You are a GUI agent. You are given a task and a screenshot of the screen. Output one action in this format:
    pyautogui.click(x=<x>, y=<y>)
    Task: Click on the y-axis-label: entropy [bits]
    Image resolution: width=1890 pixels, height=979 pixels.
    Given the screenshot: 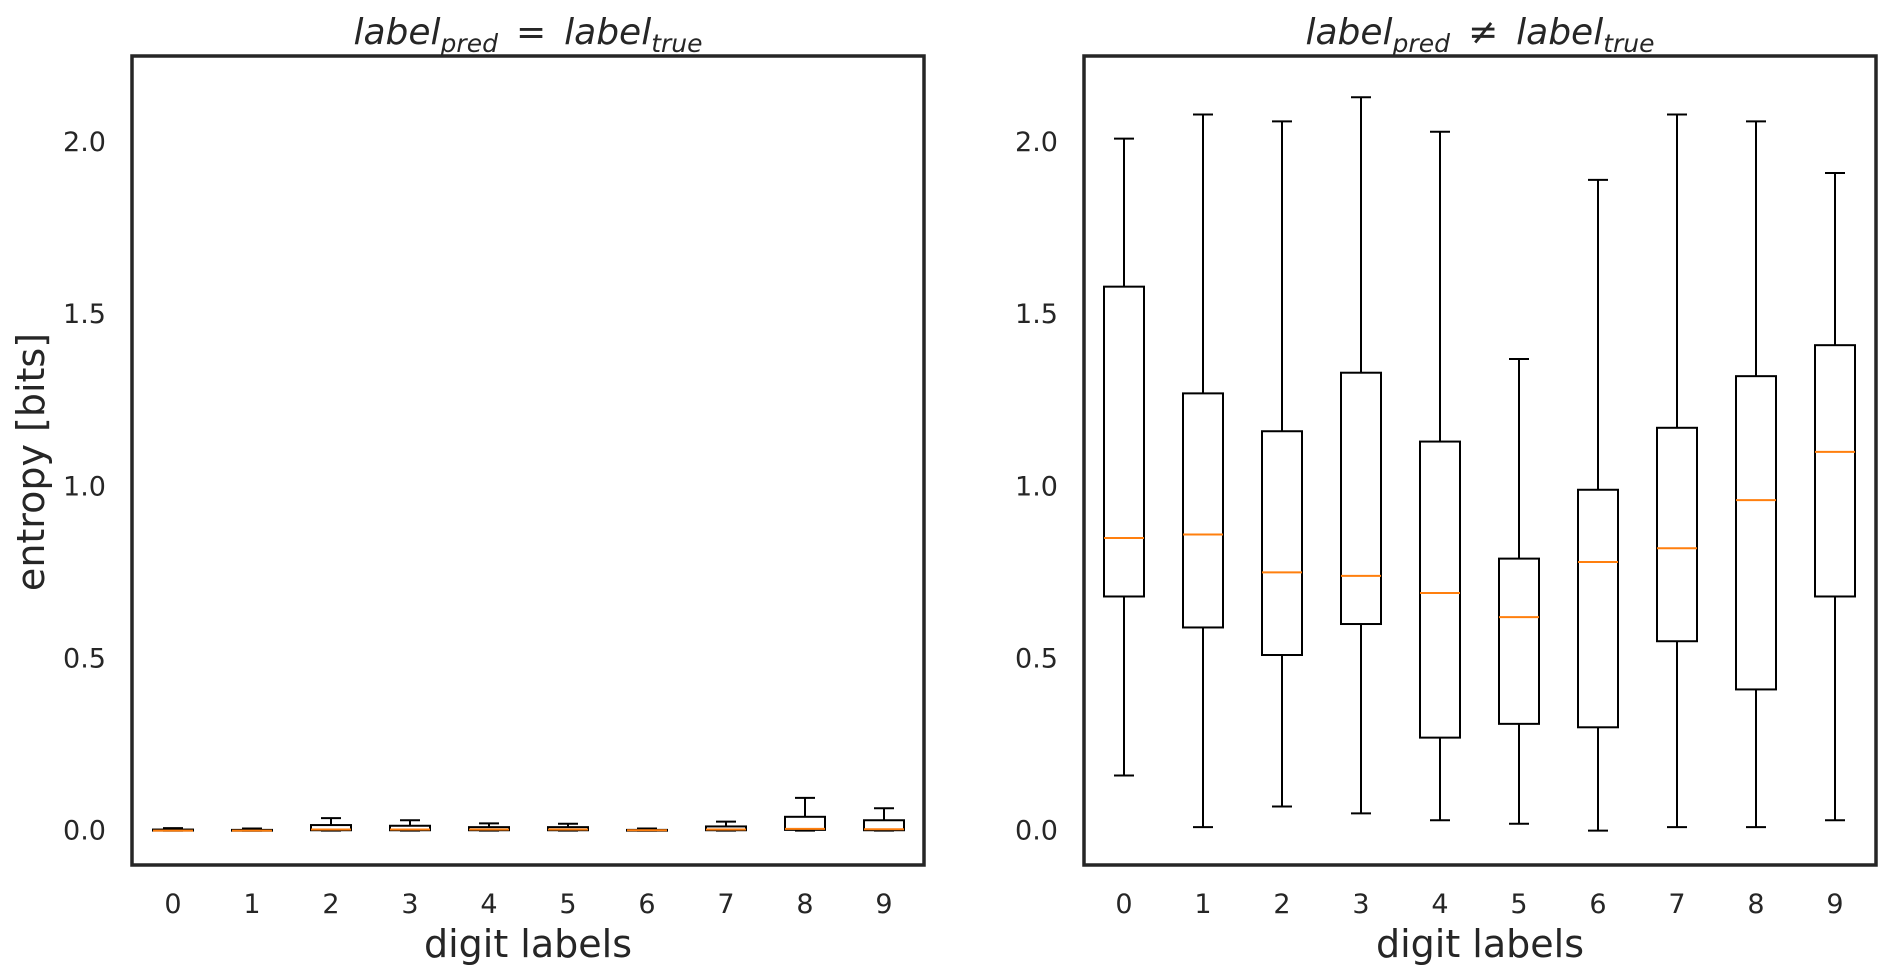 What is the action you would take?
    pyautogui.click(x=31, y=462)
    